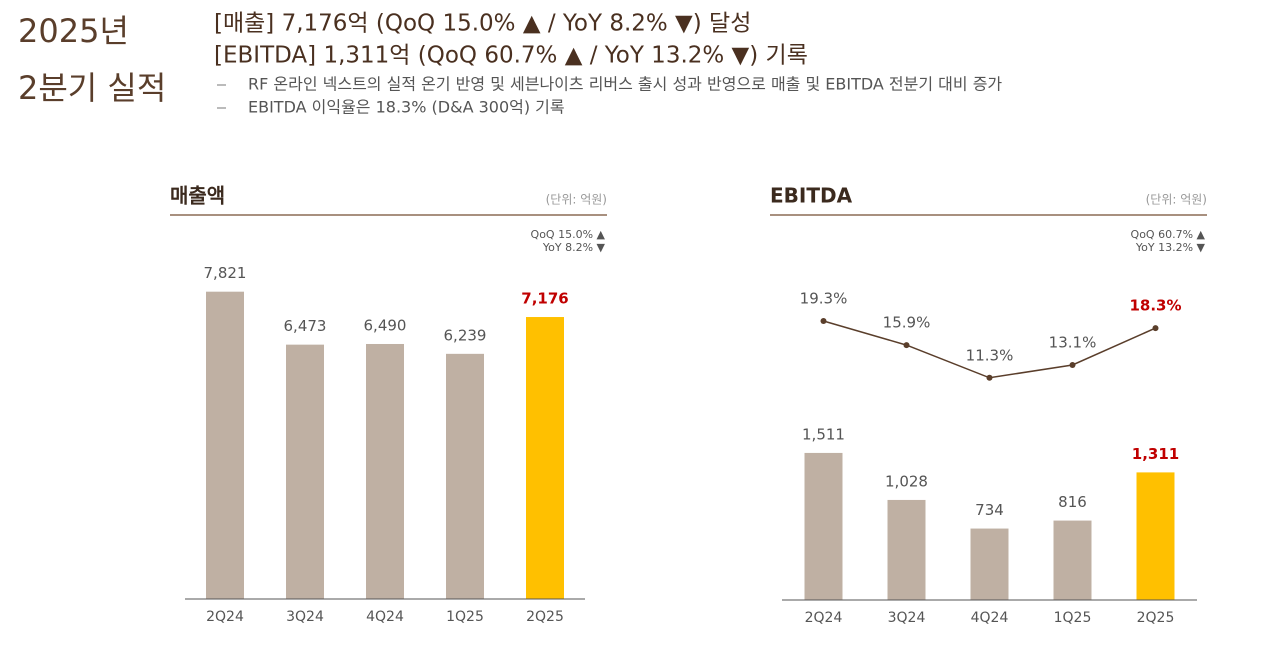  Describe the element at coordinates (907, 323) in the screenshot. I see `line-label: 15.9%` at that location.